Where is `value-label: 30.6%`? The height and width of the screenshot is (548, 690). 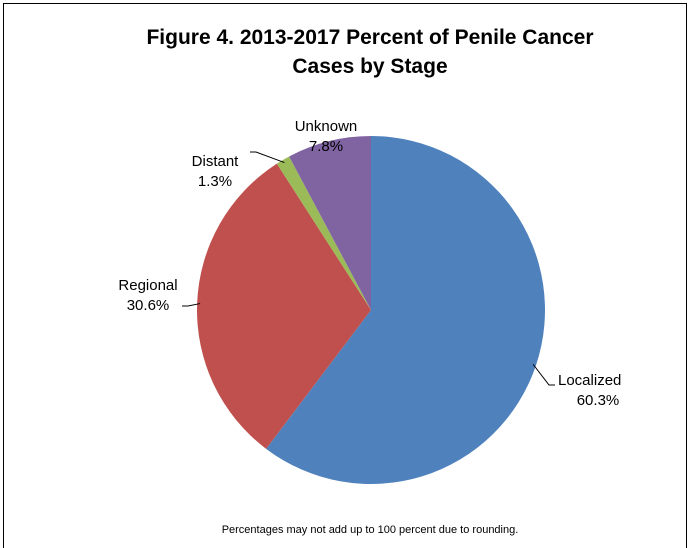
value-label: 30.6% is located at coordinates (148, 305).